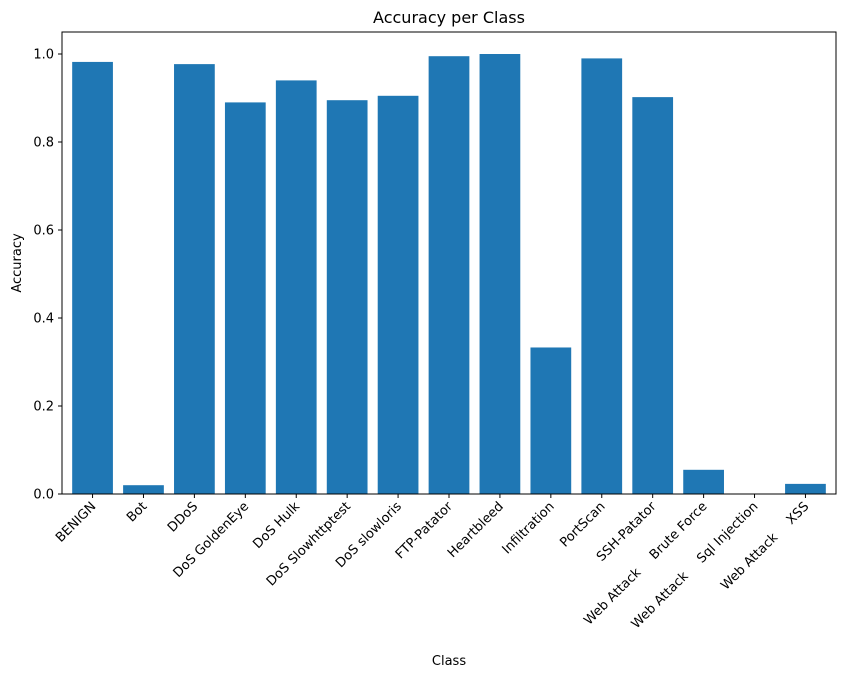 The height and width of the screenshot is (677, 846). Describe the element at coordinates (17, 263) in the screenshot. I see `y-axis-label: Accuracy` at that location.